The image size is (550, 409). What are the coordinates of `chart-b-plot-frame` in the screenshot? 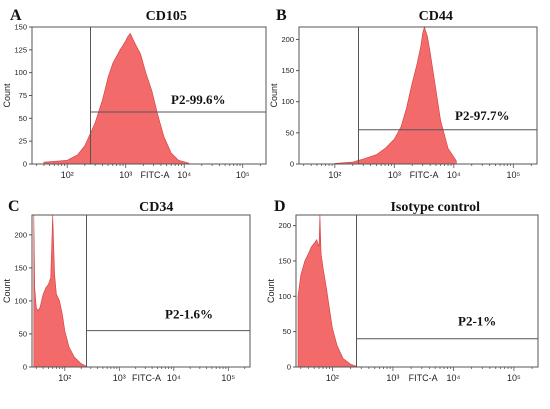 It's located at (418, 95).